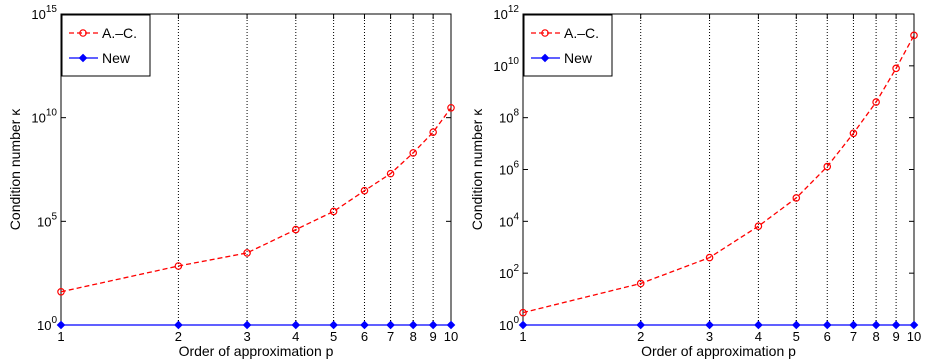  What do you see at coordinates (516, 113) in the screenshot?
I see `y-tick-exponent: 8` at bounding box center [516, 113].